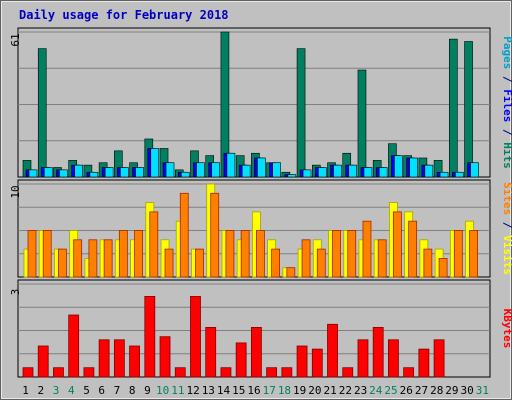 The width and height of the screenshot is (512, 400). I want to click on legend-part: /, so click(506, 132).